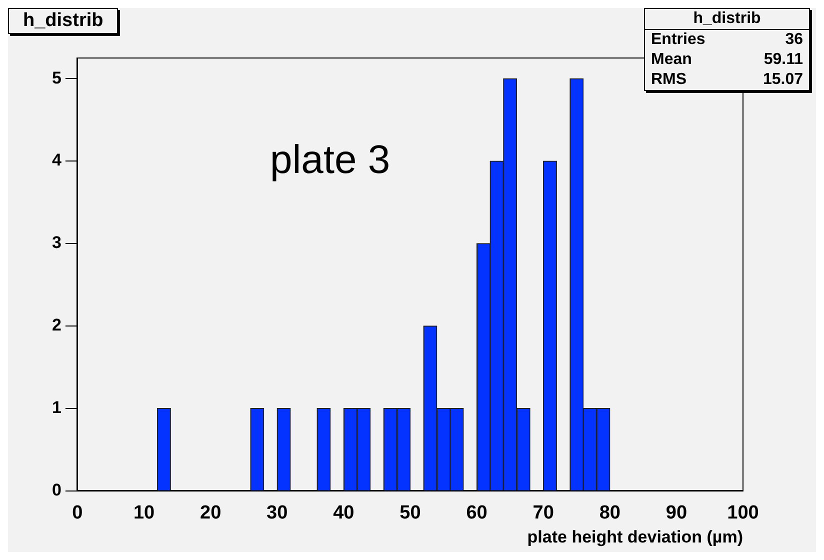  I want to click on x-axis-title: plate height deviation (µm), so click(635, 536).